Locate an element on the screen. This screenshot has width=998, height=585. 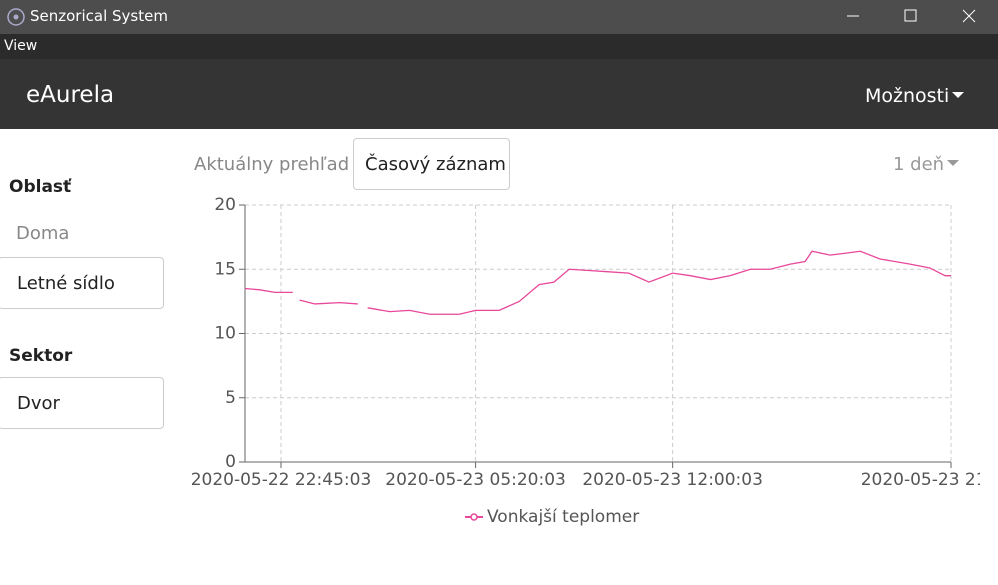
y-tick-label: 5 is located at coordinates (230, 398).